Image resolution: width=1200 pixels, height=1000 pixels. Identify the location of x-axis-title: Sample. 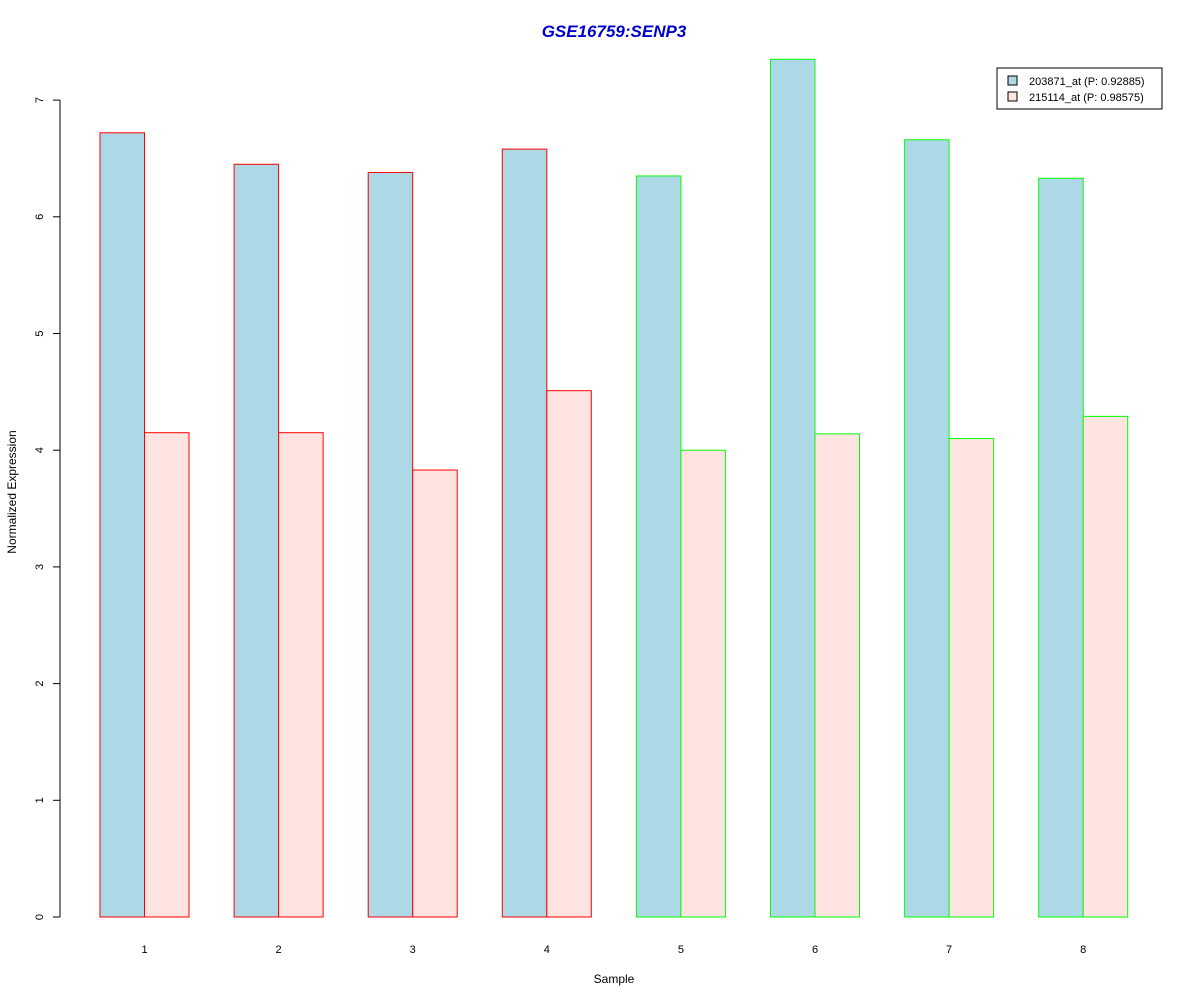
(614, 979).